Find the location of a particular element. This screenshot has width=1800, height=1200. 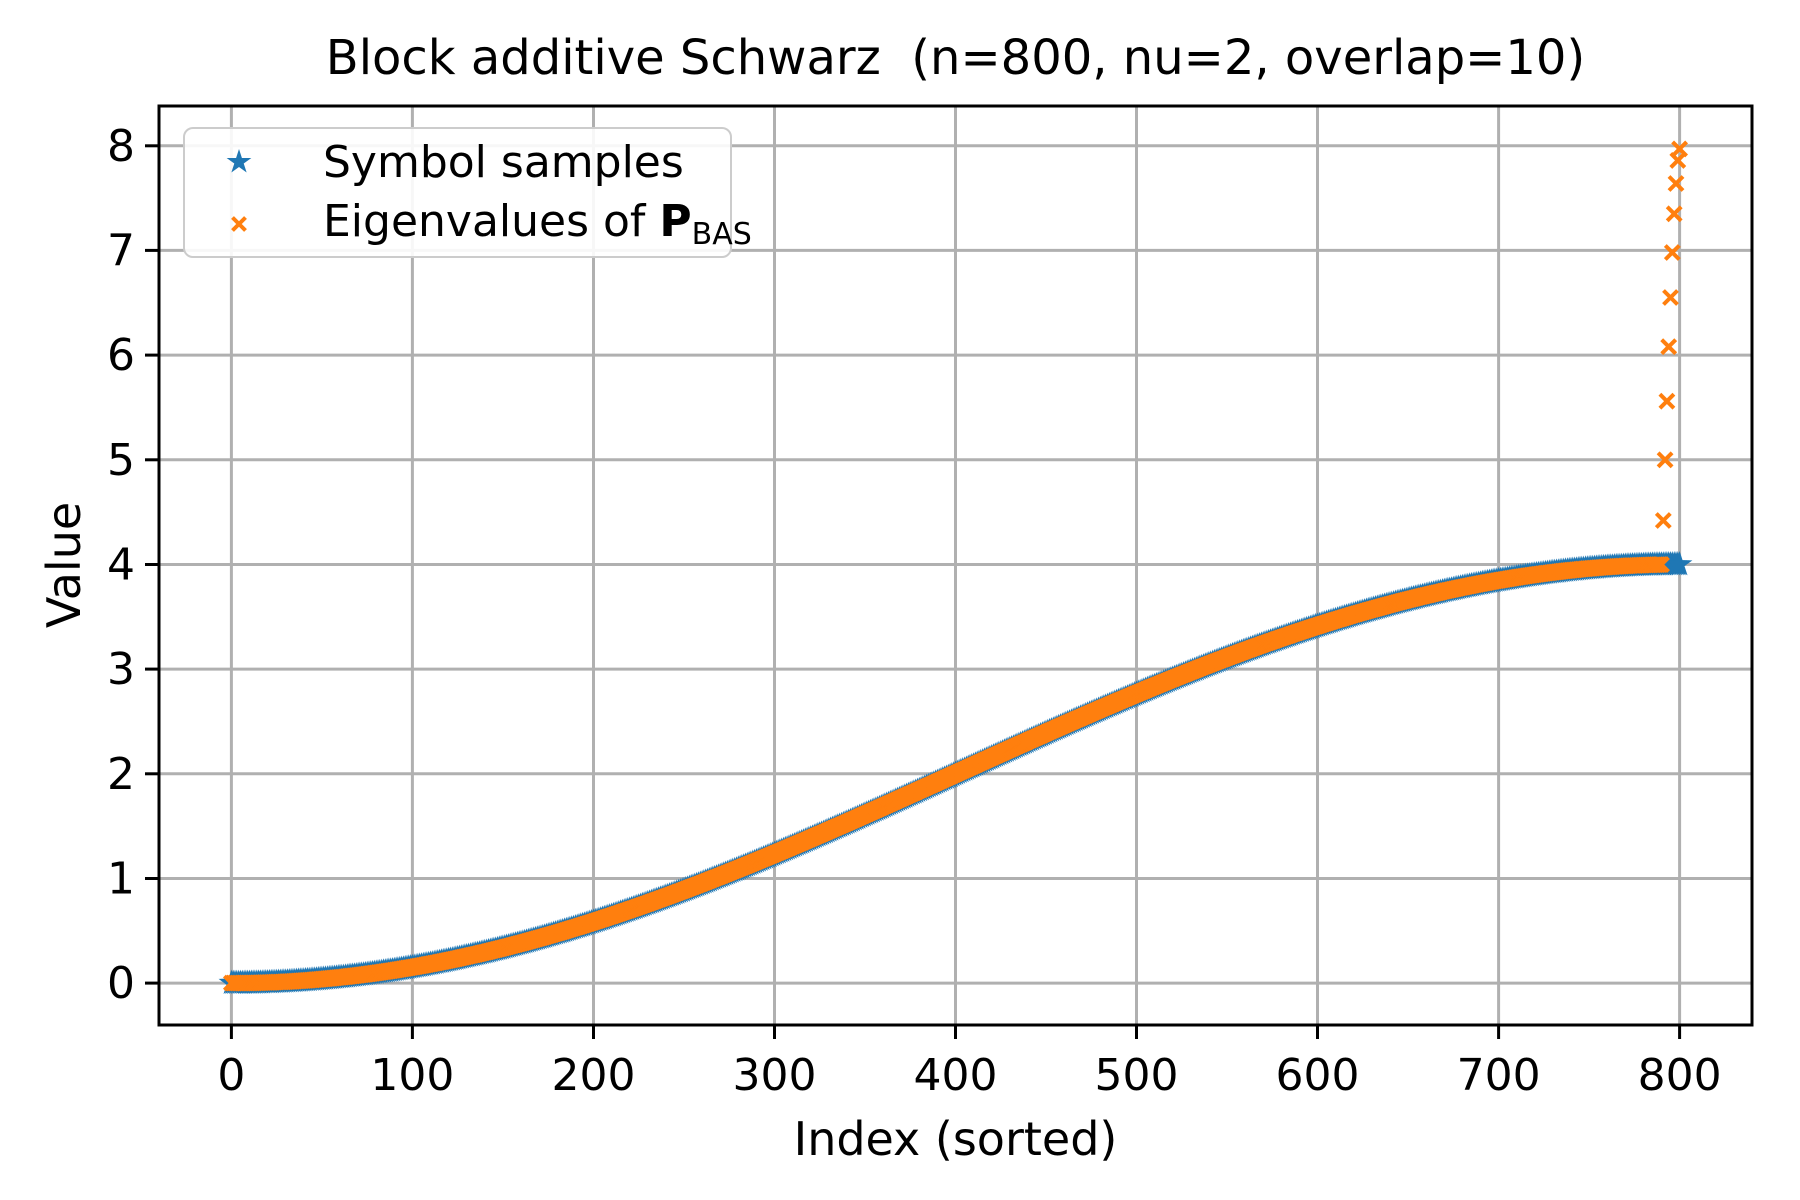

legend-label-symbol-samples: Symbol samples is located at coordinates (503, 162).